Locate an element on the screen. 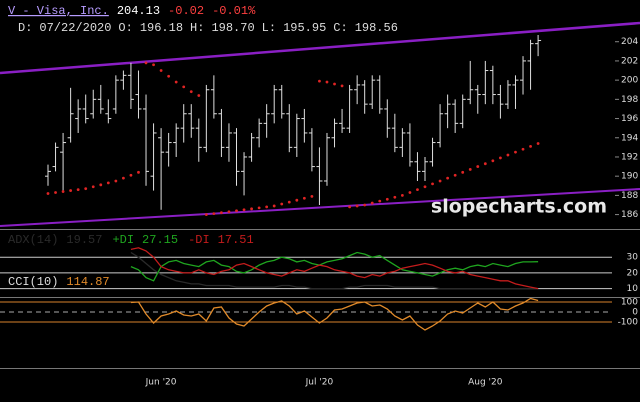  legend-value: 114.87 is located at coordinates (87, 282).